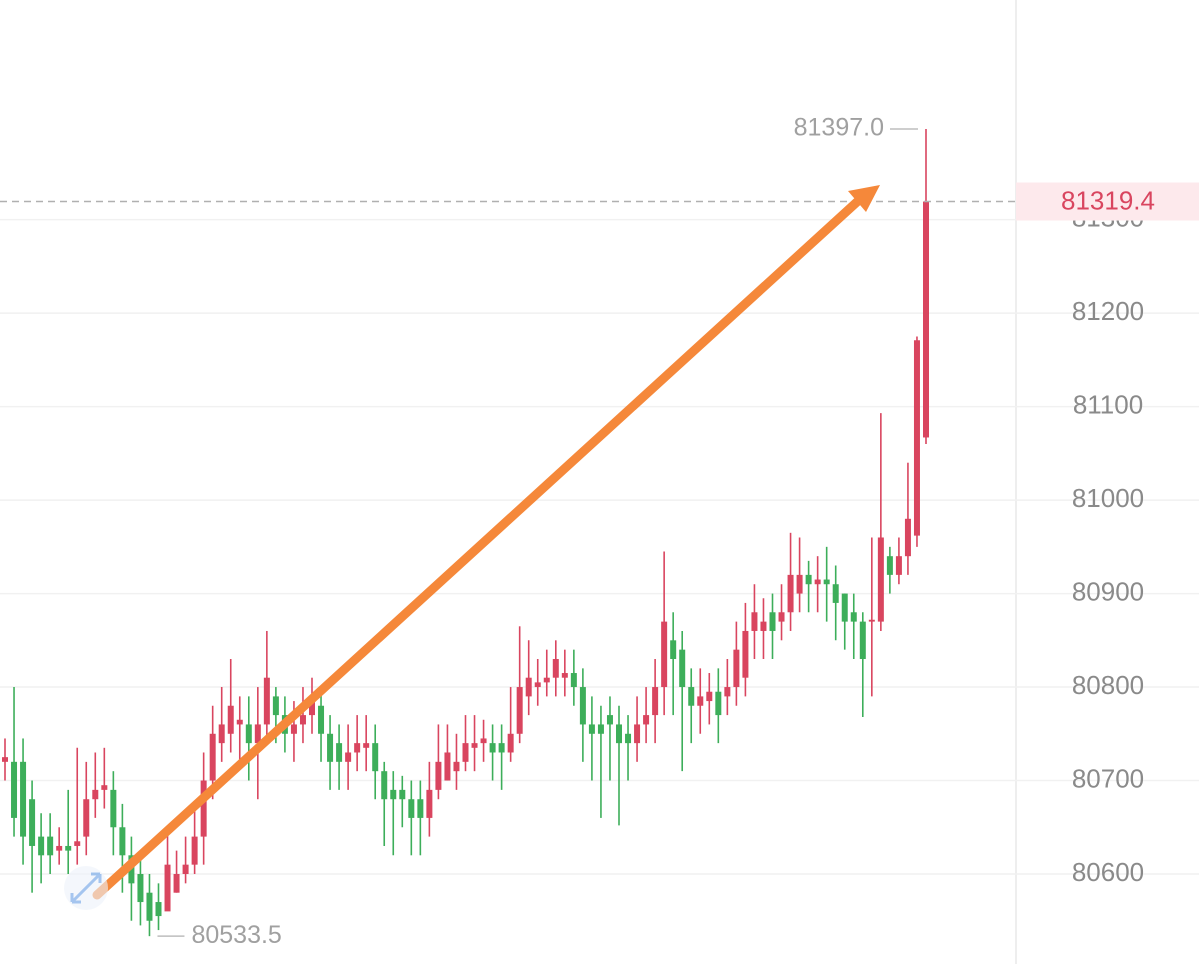  What do you see at coordinates (1108, 591) in the screenshot?
I see `y-tick-label: 80900` at bounding box center [1108, 591].